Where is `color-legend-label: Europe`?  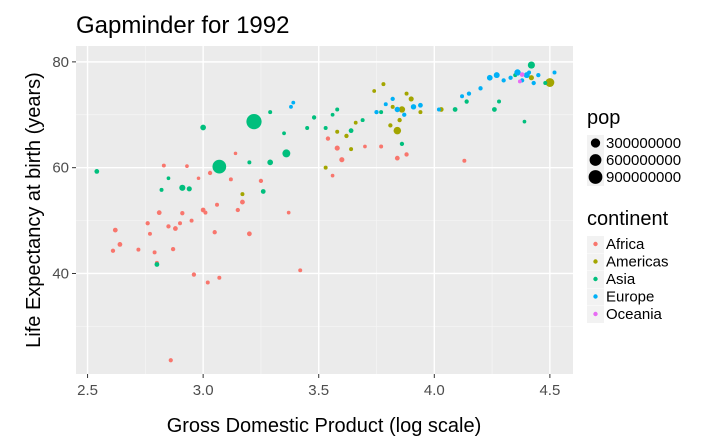 color-legend-label: Europe is located at coordinates (630, 297).